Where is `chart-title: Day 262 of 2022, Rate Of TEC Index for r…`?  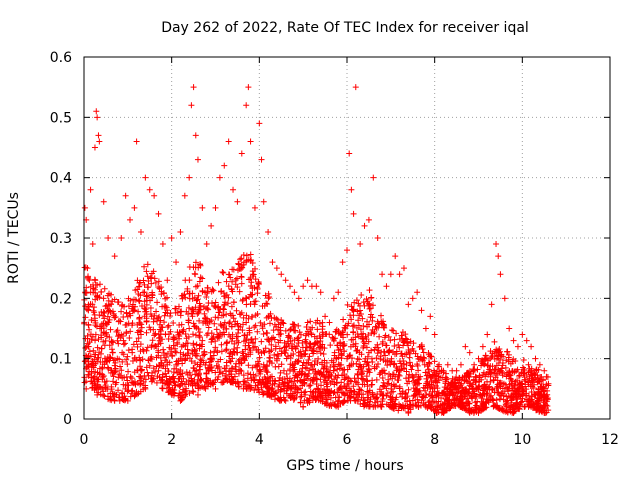
chart-title: Day 262 of 2022, Rate Of TEC Index for r… is located at coordinates (345, 28).